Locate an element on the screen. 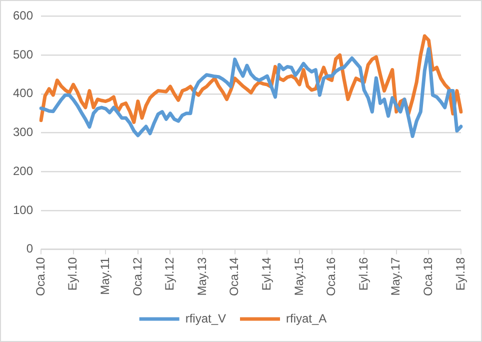 The width and height of the screenshot is (482, 342). y-tick-label: 500 is located at coordinates (23, 54).